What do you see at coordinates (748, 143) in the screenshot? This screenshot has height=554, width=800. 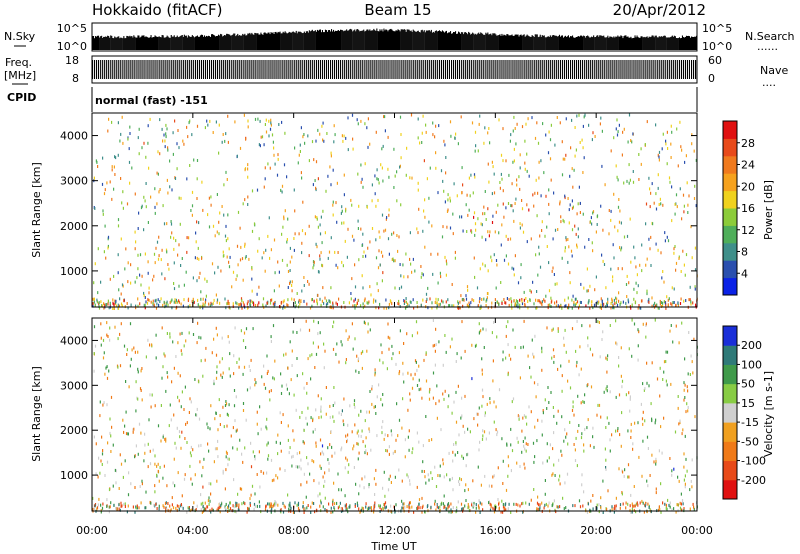 I see `colorbar-tick-label: 28` at bounding box center [748, 143].